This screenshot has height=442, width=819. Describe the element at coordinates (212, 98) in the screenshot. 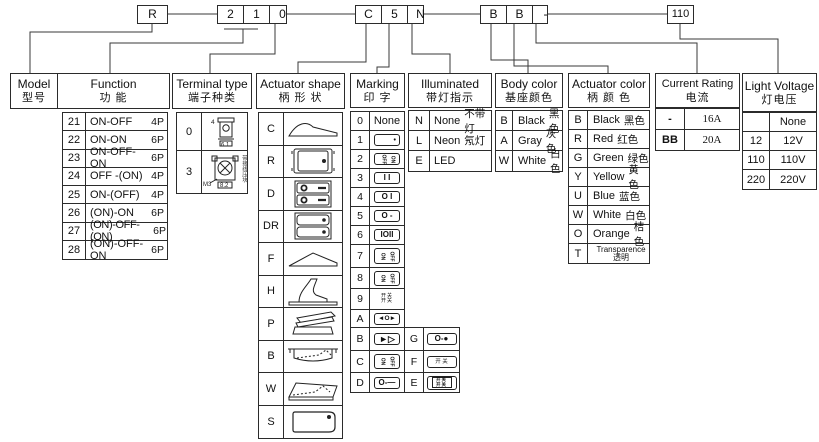

I see `terminal-subtitle: 端子种类` at that location.